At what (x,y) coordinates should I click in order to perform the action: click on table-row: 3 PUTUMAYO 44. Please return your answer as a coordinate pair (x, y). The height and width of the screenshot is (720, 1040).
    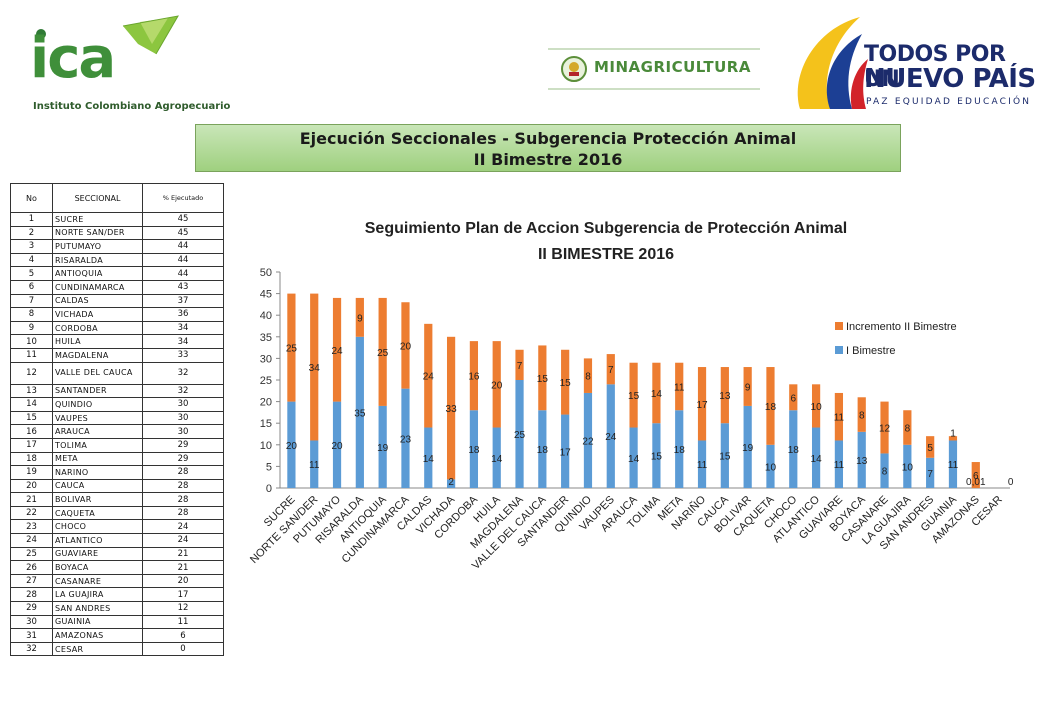
    Looking at the image, I should click on (117, 246).